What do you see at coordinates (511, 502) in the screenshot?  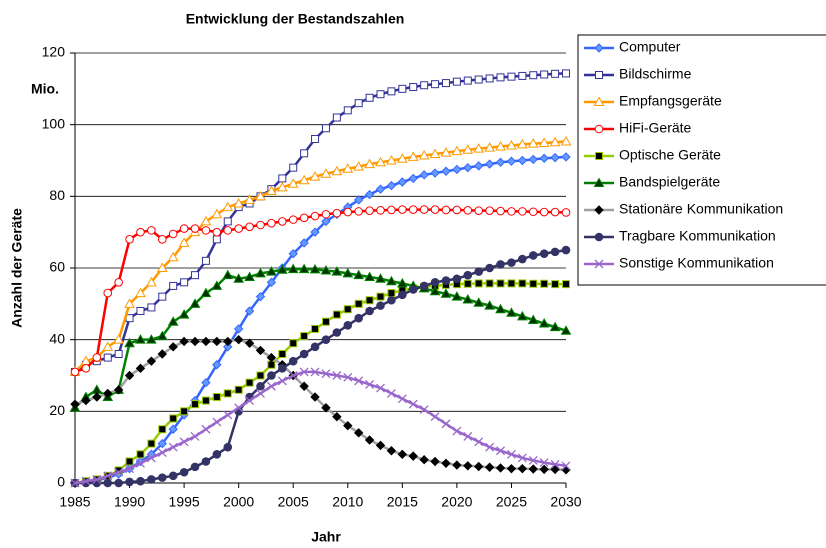 I see `x-tick-label: 2025` at bounding box center [511, 502].